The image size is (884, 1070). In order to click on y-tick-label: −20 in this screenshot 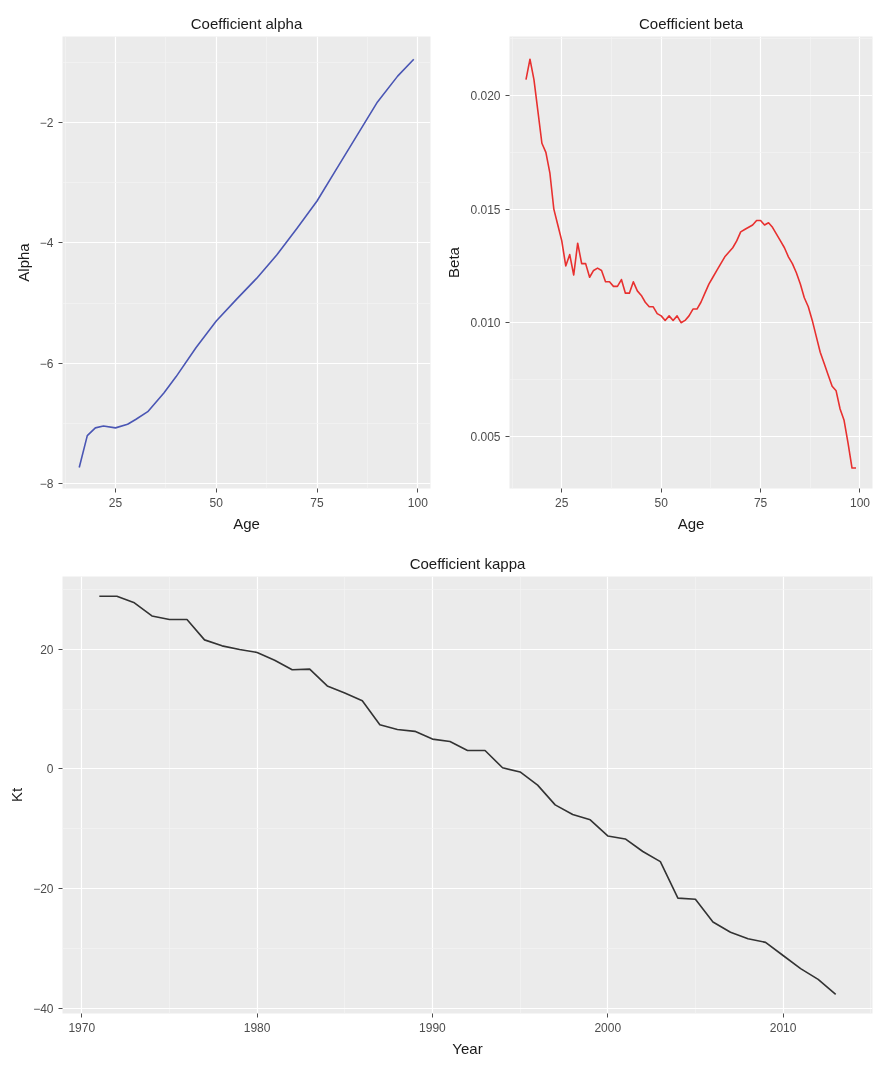, I will do `click(43, 889)`.